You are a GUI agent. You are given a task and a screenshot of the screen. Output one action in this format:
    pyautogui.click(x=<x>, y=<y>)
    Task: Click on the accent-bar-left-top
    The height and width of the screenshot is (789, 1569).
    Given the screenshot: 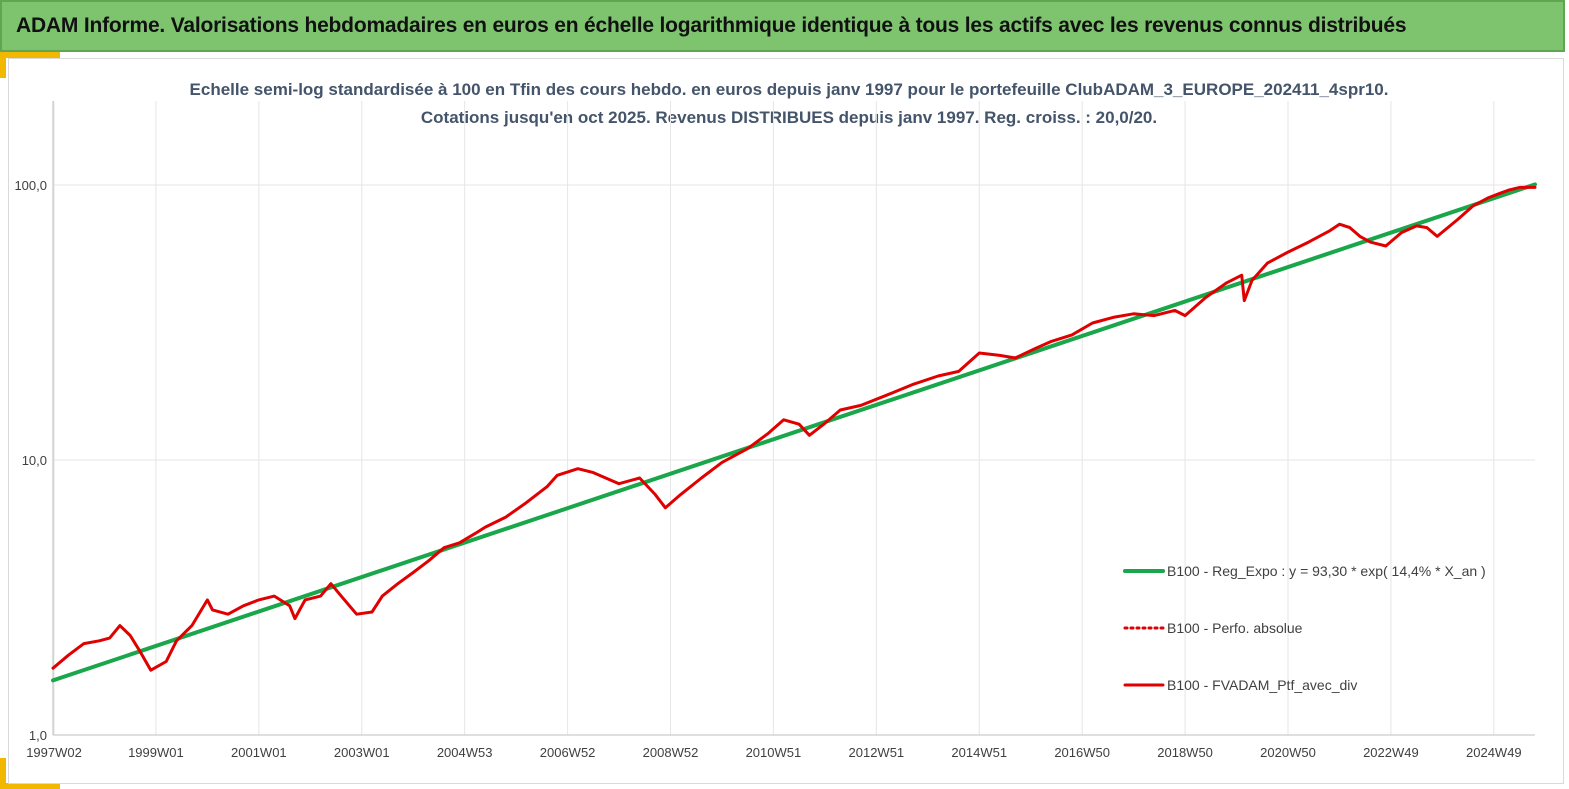 What is the action you would take?
    pyautogui.click(x=3, y=65)
    